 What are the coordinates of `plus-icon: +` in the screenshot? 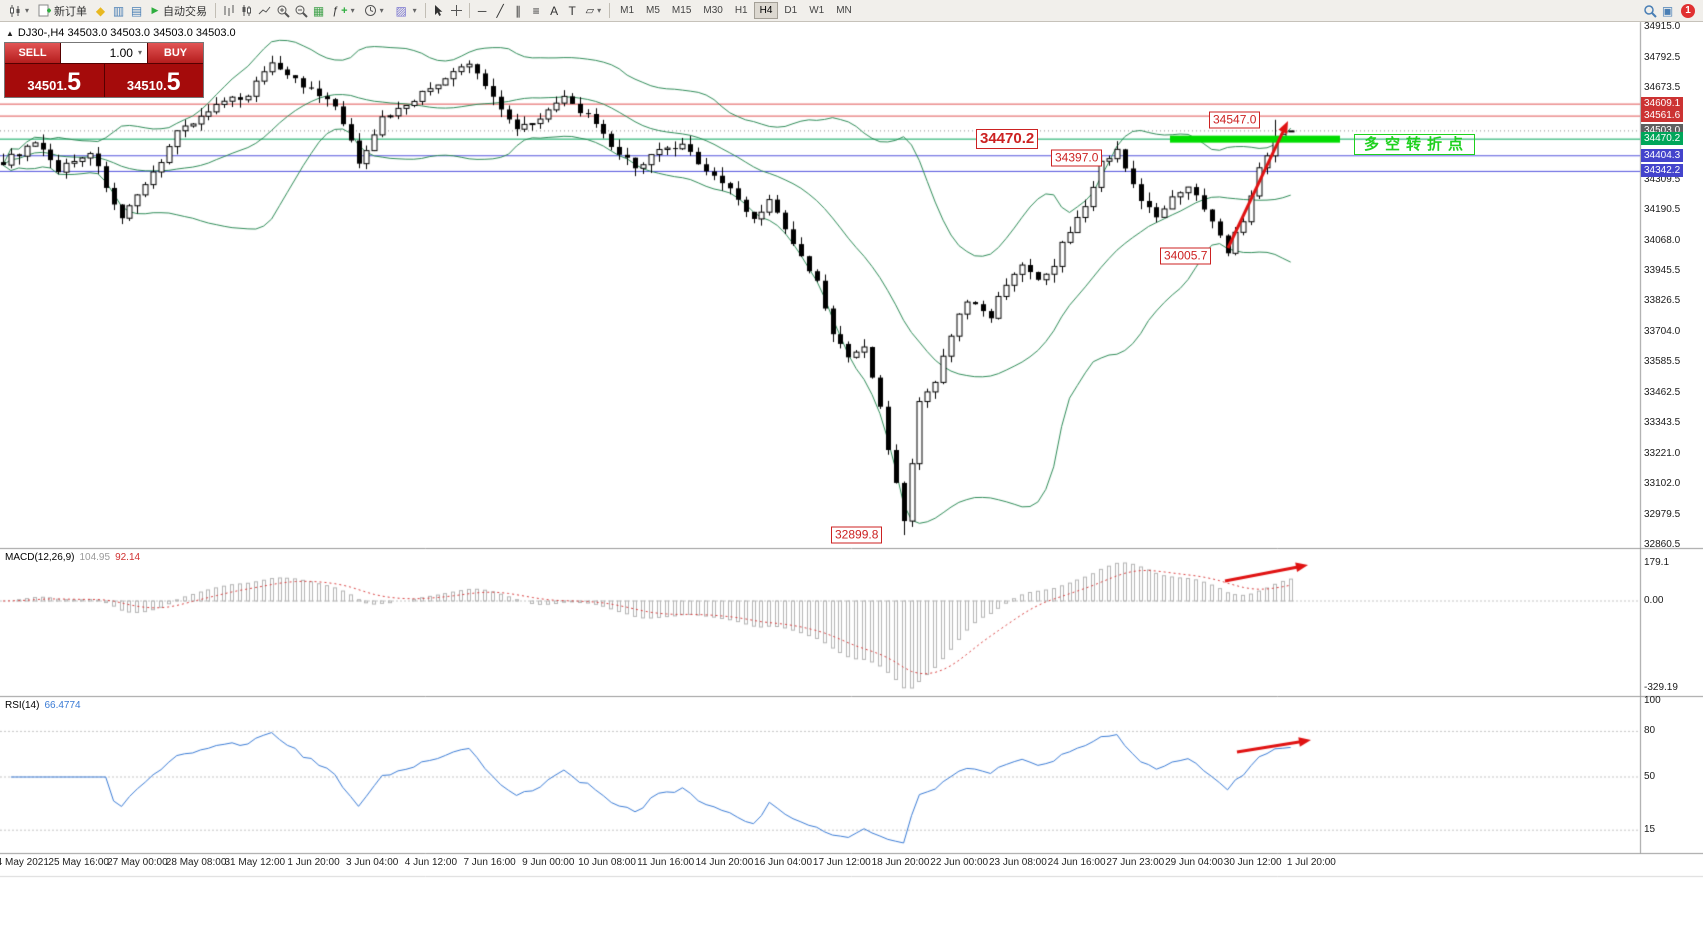 It's located at (344, 10).